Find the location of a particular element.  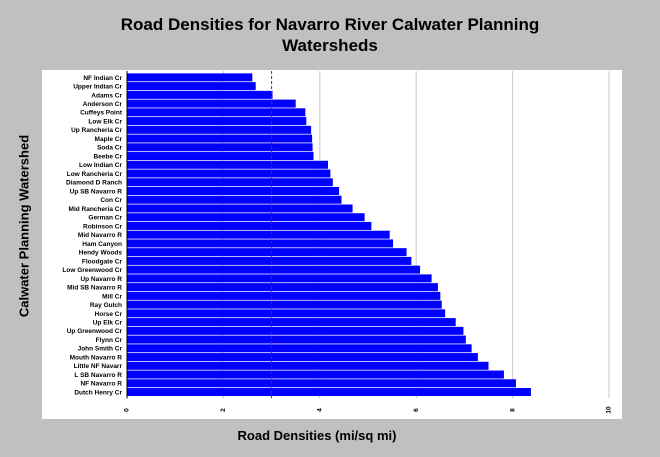

category-label: Cuffeys Point is located at coordinates (101, 113).